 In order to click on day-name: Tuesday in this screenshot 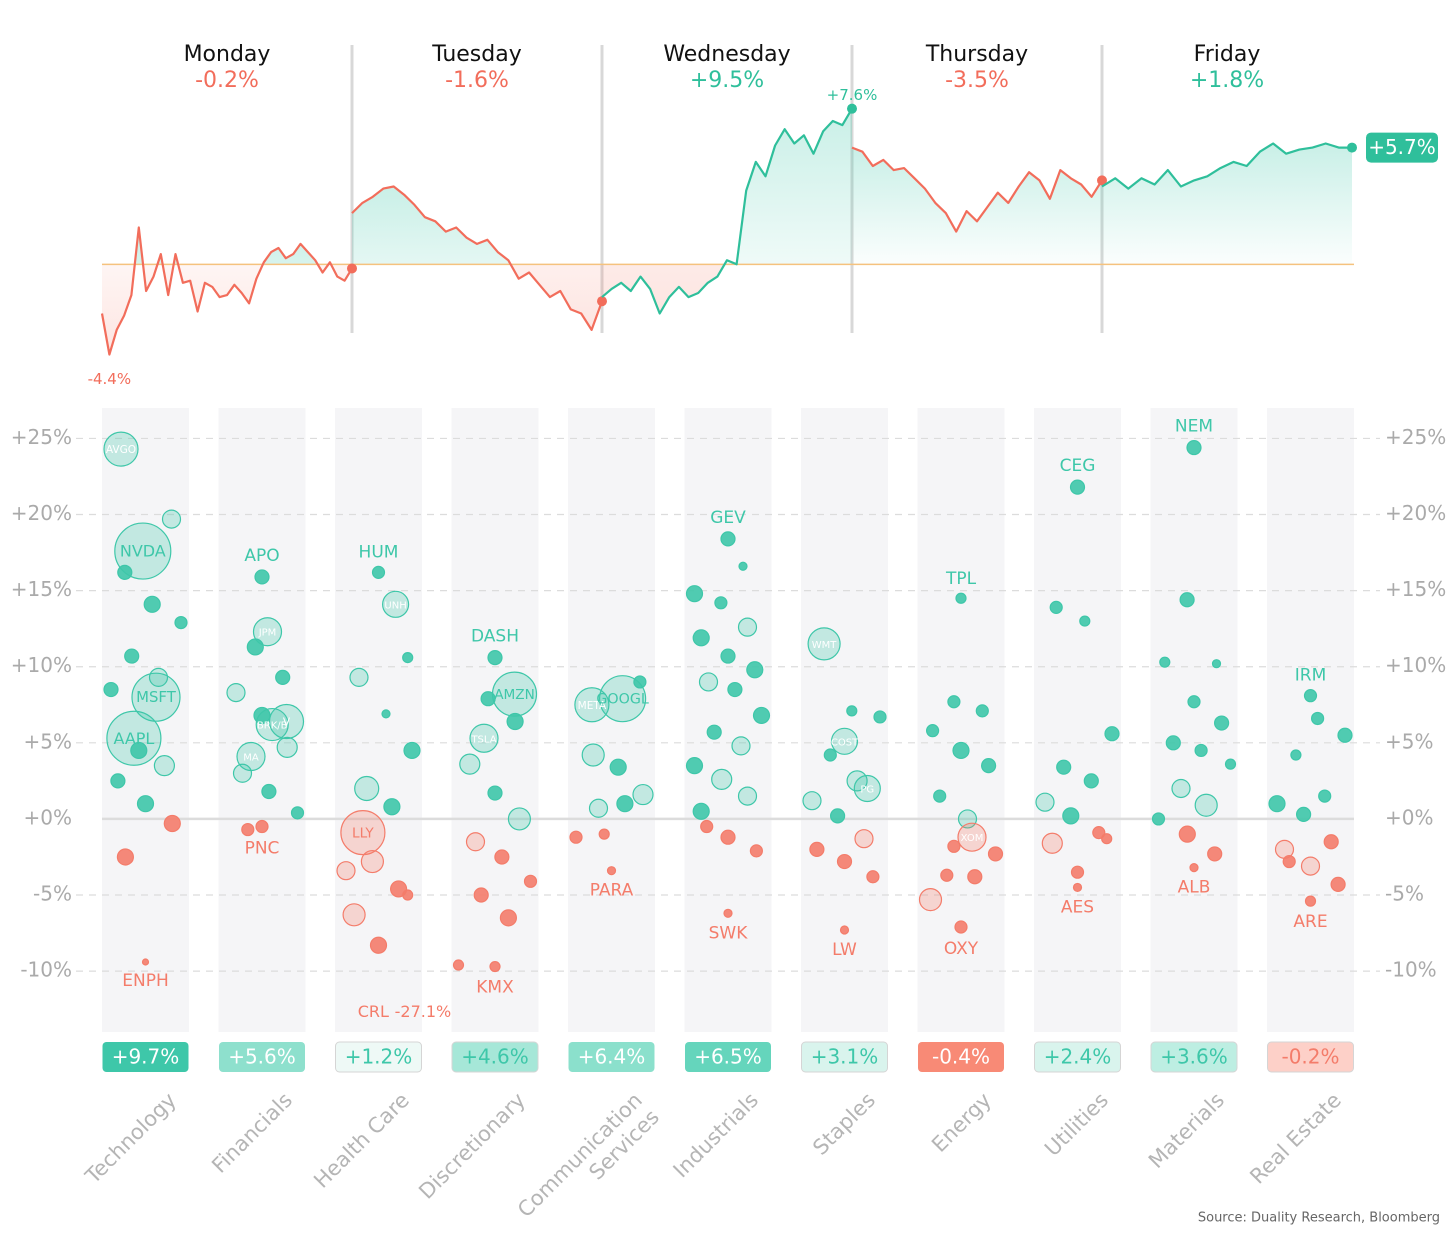, I will do `click(476, 54)`.